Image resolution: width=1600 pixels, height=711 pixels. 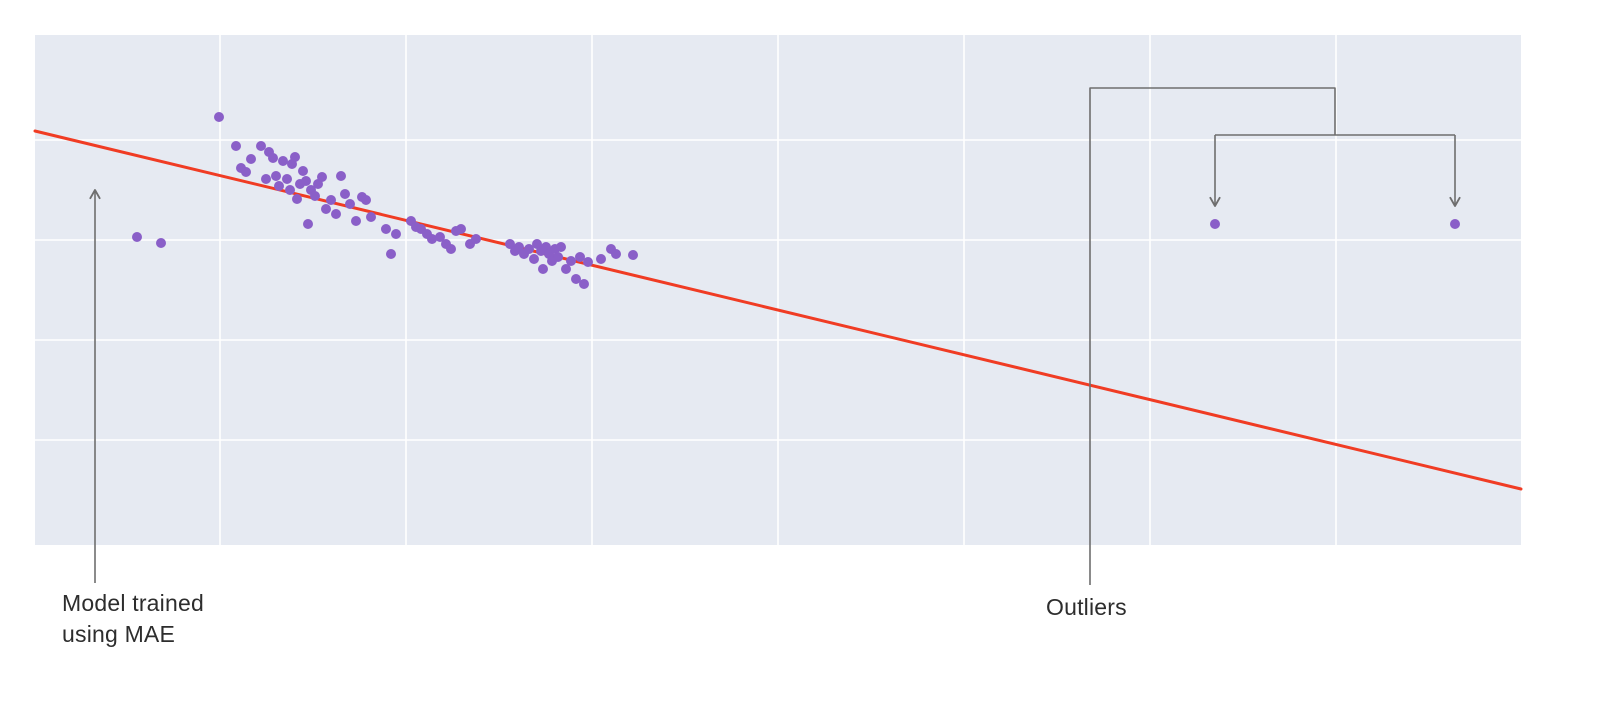 I want to click on mae-annotation-label: Model trained using MAE, so click(x=133, y=619).